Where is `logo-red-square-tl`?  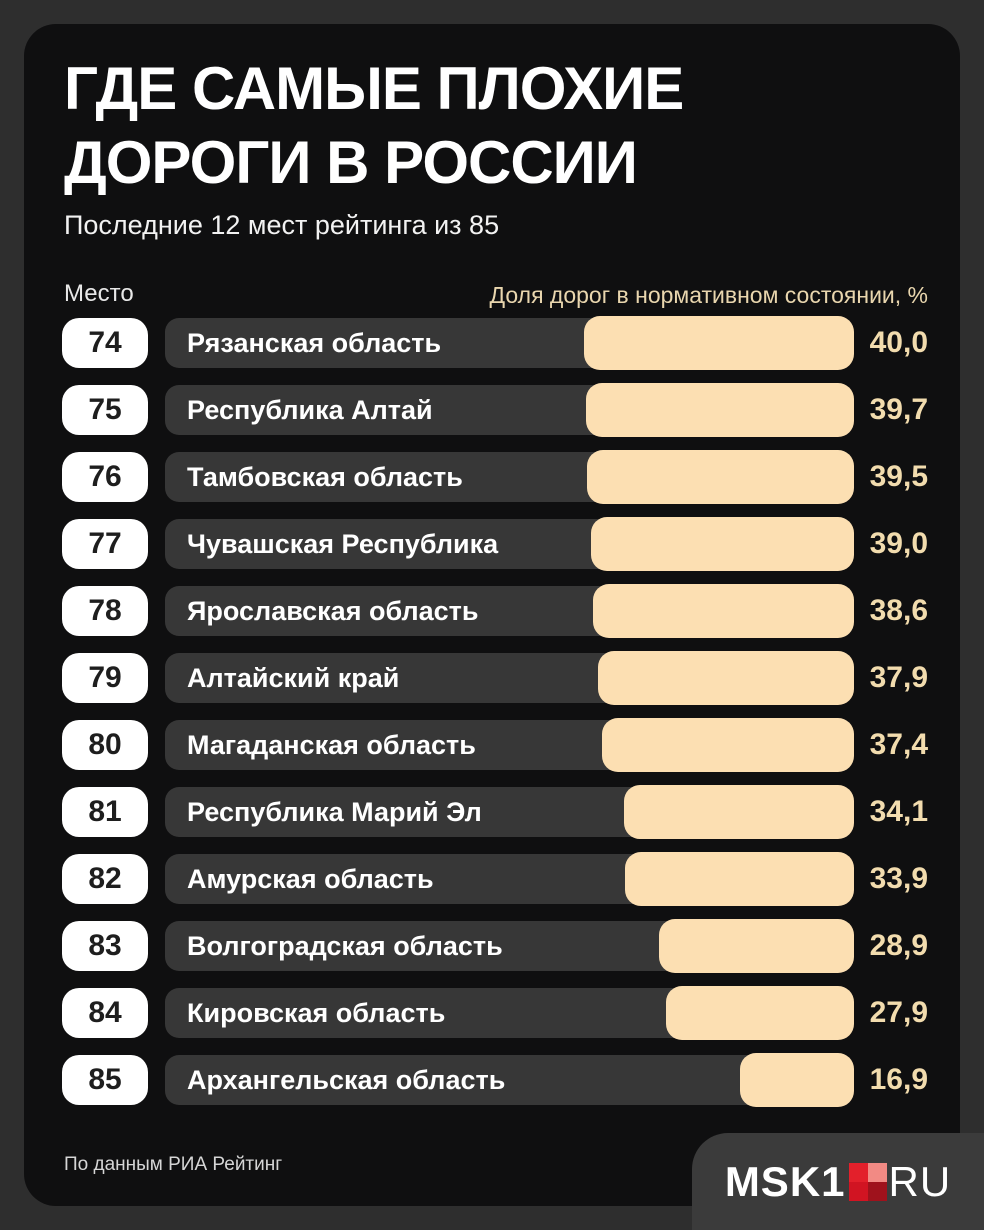 logo-red-square-tl is located at coordinates (858, 1172).